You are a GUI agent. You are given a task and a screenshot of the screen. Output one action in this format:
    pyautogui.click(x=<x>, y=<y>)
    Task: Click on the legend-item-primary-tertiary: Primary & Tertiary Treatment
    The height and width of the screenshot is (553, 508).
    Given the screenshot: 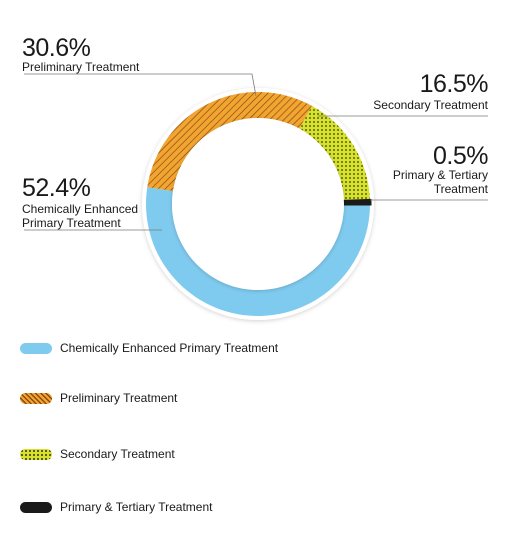 What is the action you would take?
    pyautogui.click(x=116, y=507)
    